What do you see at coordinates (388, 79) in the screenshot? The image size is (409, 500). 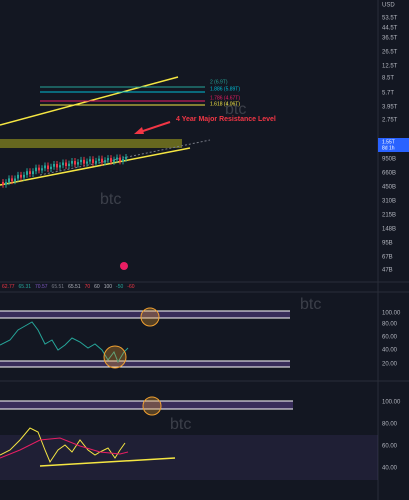 I see `price-label: 8.5T` at bounding box center [388, 79].